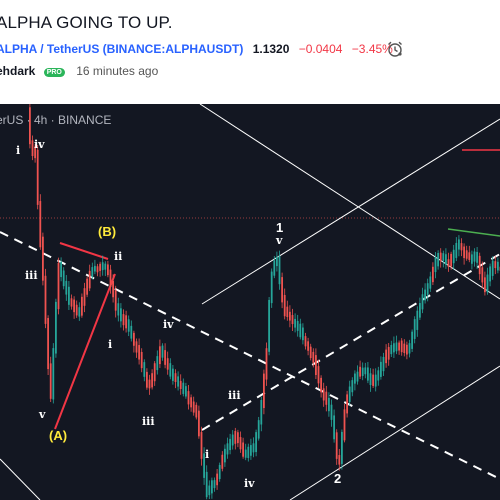 The width and height of the screenshot is (500, 500). What do you see at coordinates (20, 479) in the screenshot?
I see `channel-lower-left-line` at bounding box center [20, 479].